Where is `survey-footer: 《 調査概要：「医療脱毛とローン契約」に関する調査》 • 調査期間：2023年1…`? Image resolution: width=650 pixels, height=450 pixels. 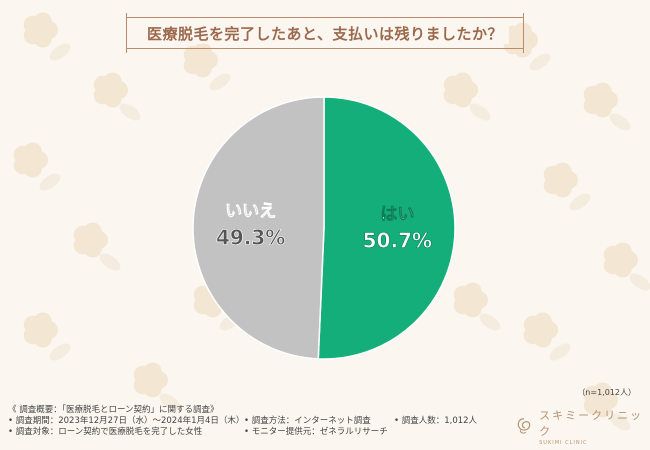 survey-footer: 《 調査概要：「医療脱毛とローン契約」に関する調査》 • 調査期間：2023年1… is located at coordinates (258, 421).